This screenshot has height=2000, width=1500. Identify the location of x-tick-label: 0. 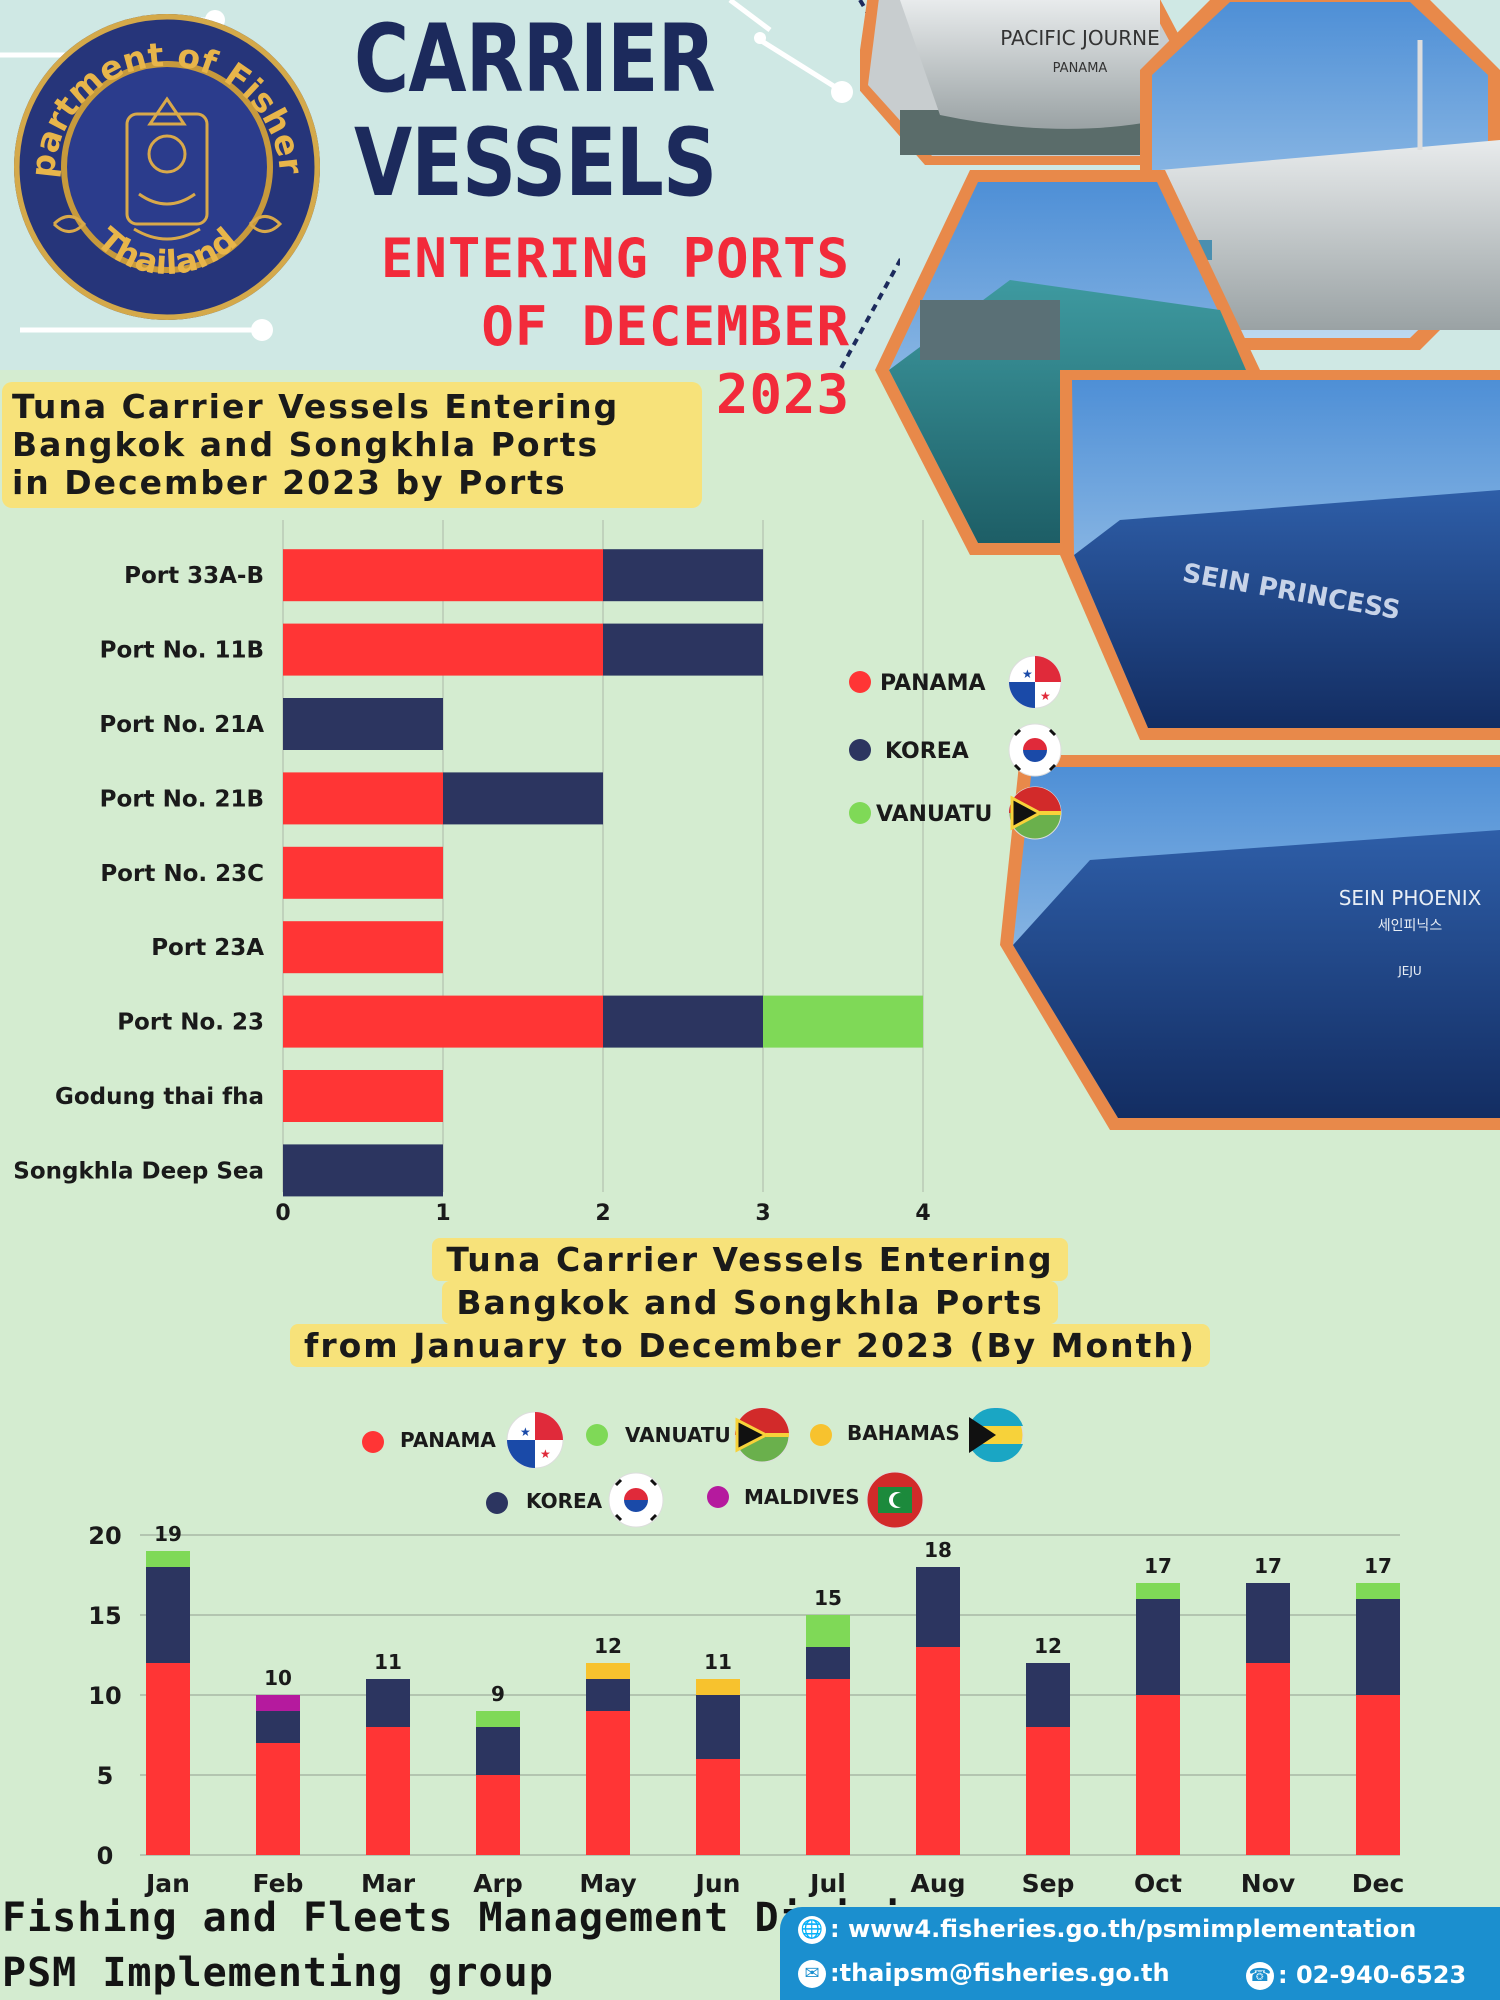
(282, 1213).